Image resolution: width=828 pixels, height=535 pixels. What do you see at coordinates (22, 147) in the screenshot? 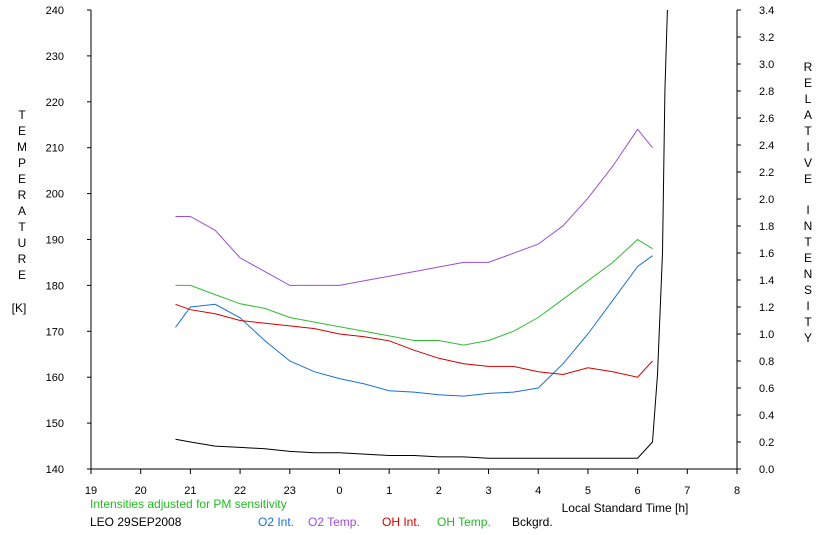
I see `left-axis-title-letter: M` at bounding box center [22, 147].